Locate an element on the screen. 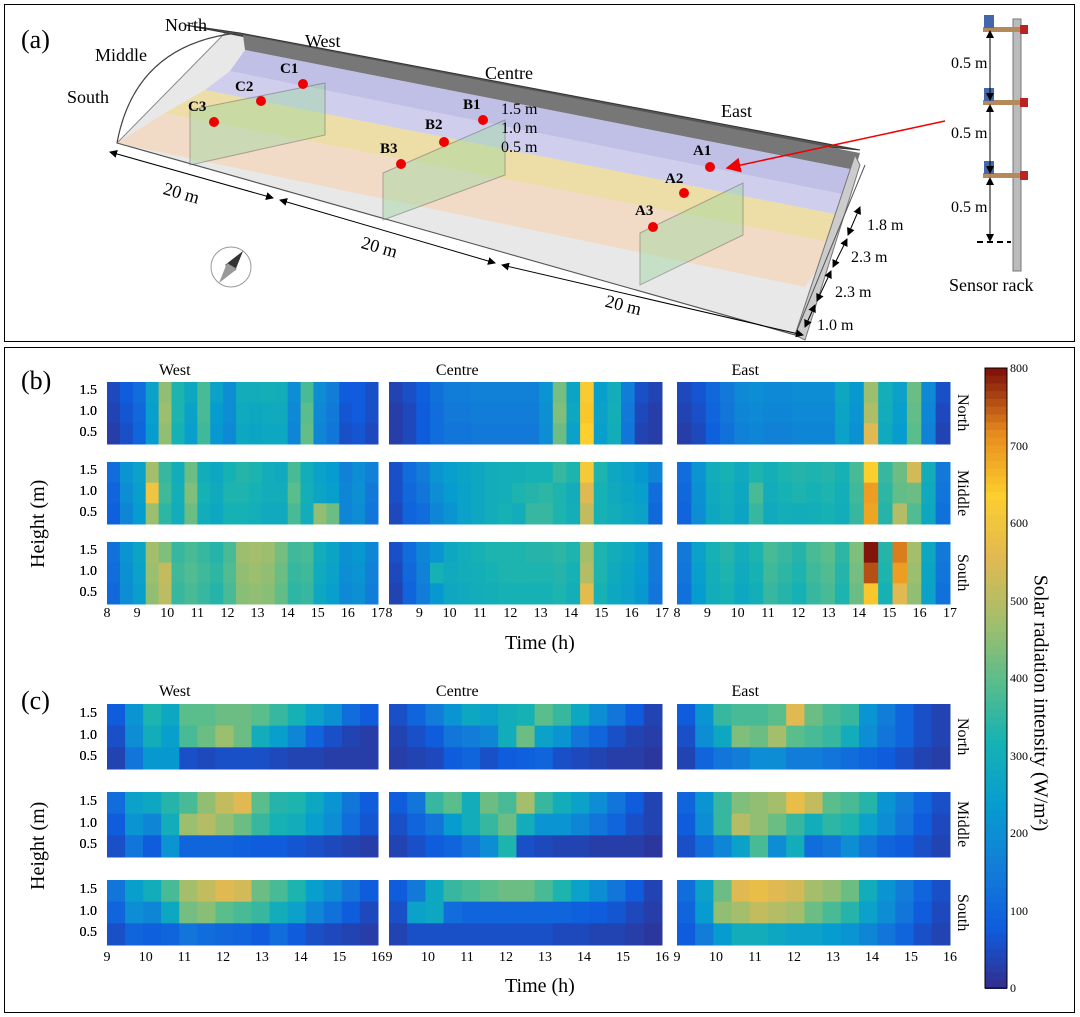 This screenshot has width=1080, height=1017. b-xtick-east-9: 17 is located at coordinates (950, 613).